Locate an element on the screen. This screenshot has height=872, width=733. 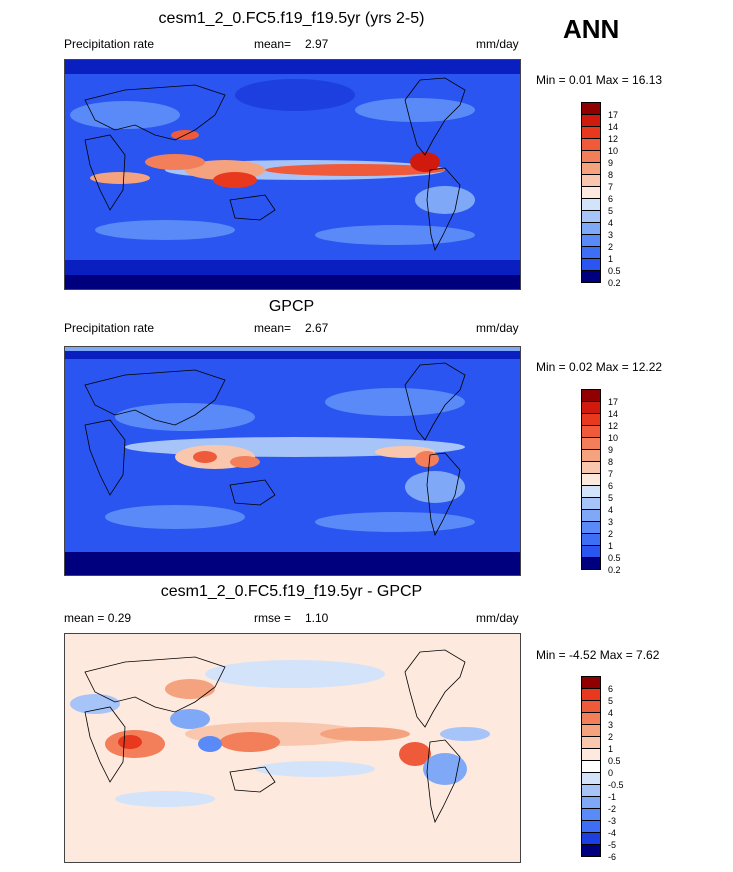
colorbar-tick: 14 is located at coordinates (613, 414).